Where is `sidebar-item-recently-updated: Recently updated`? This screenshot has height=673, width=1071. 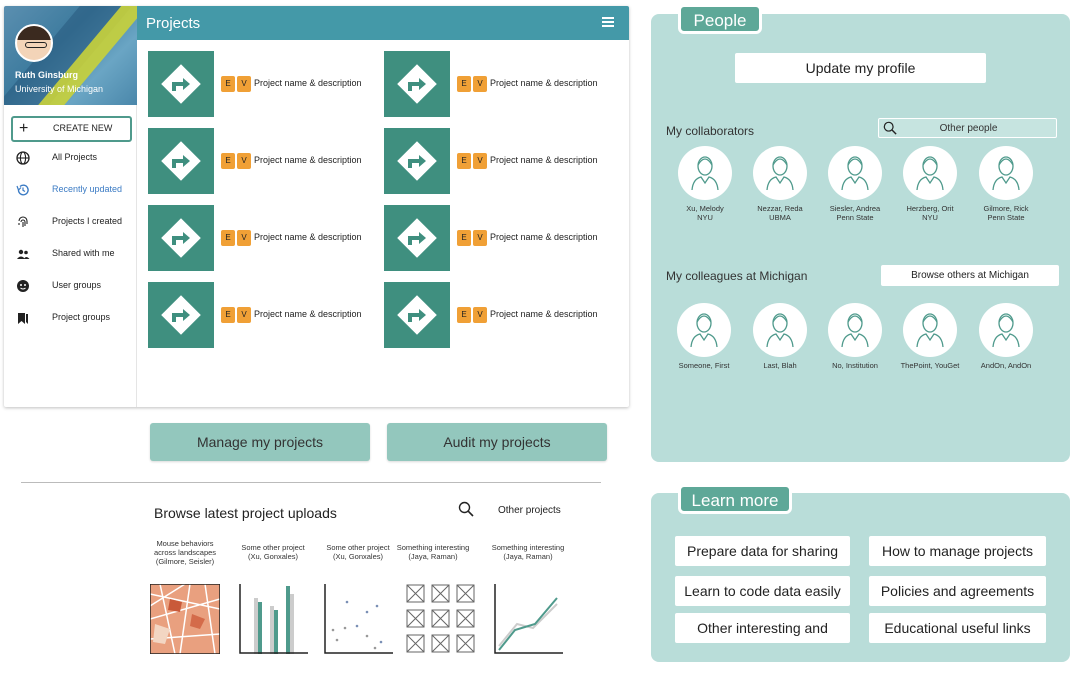
sidebar-item-recently-updated: Recently updated is located at coordinates (70, 191).